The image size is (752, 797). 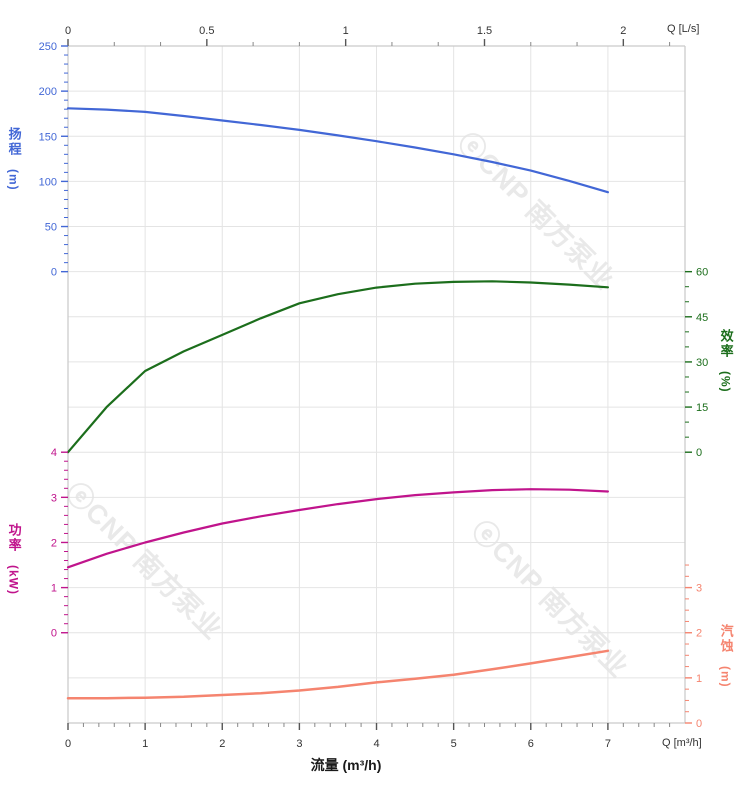 I want to click on top-tick-label: 0, so click(x=68, y=31).